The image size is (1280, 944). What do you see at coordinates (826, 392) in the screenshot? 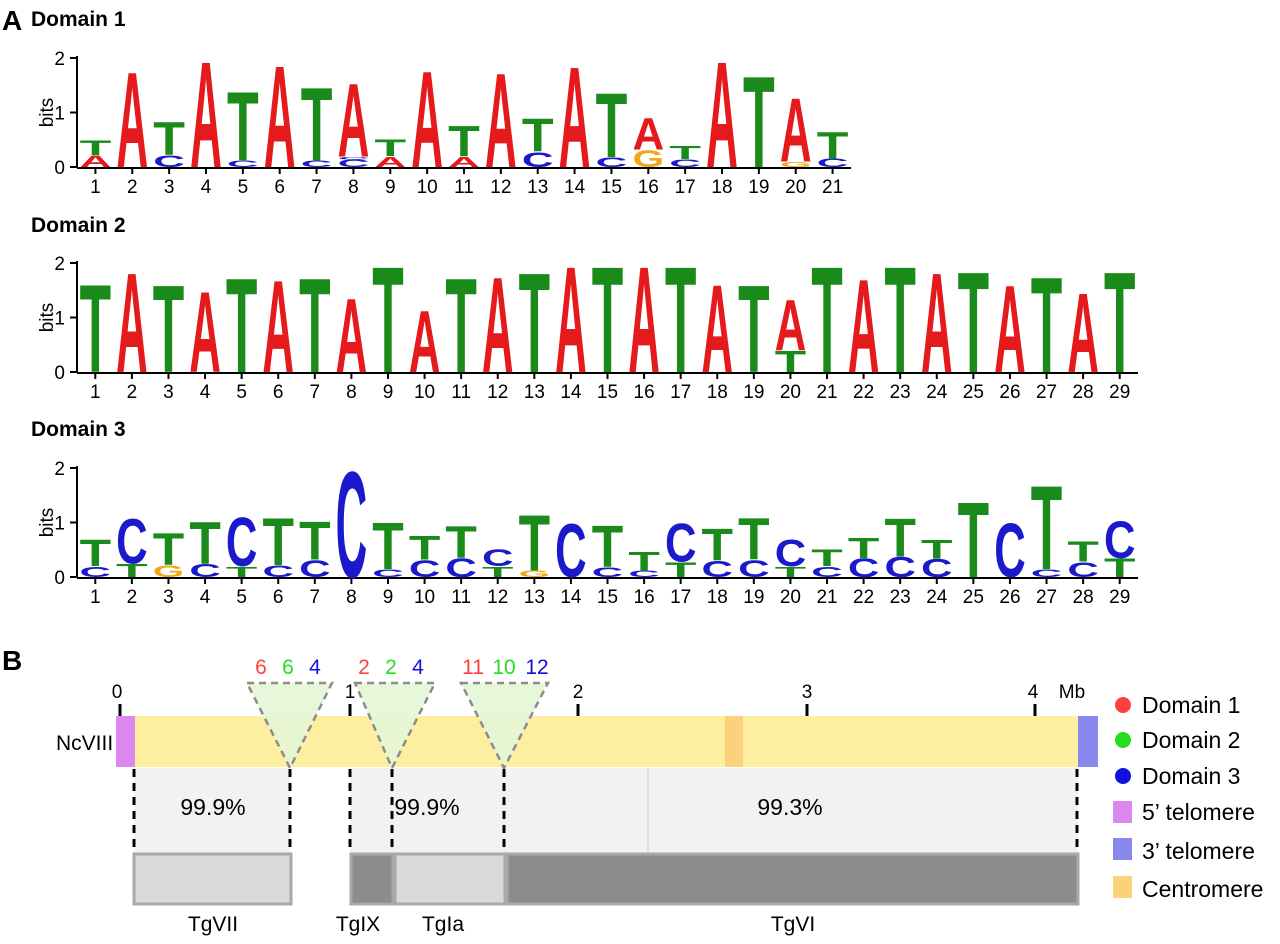
I see `x-tick-label: 21` at bounding box center [826, 392].